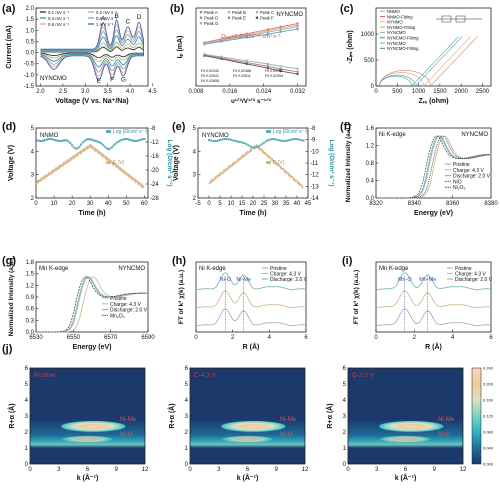 The image size is (500, 494). I want to click on x-axis-label: R (Å), so click(251, 346).